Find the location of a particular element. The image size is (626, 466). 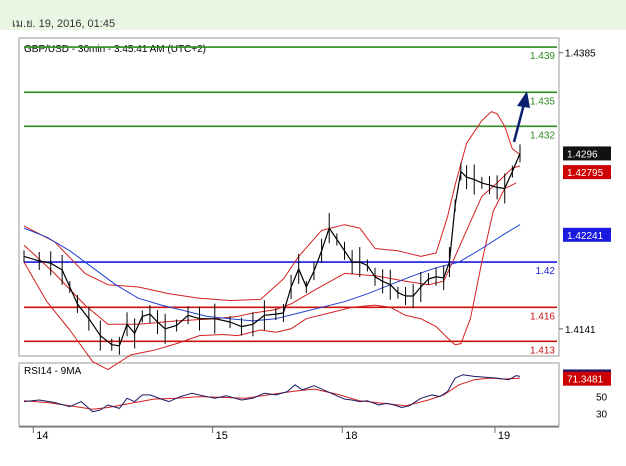

level-label: 1.439 is located at coordinates (542, 56).